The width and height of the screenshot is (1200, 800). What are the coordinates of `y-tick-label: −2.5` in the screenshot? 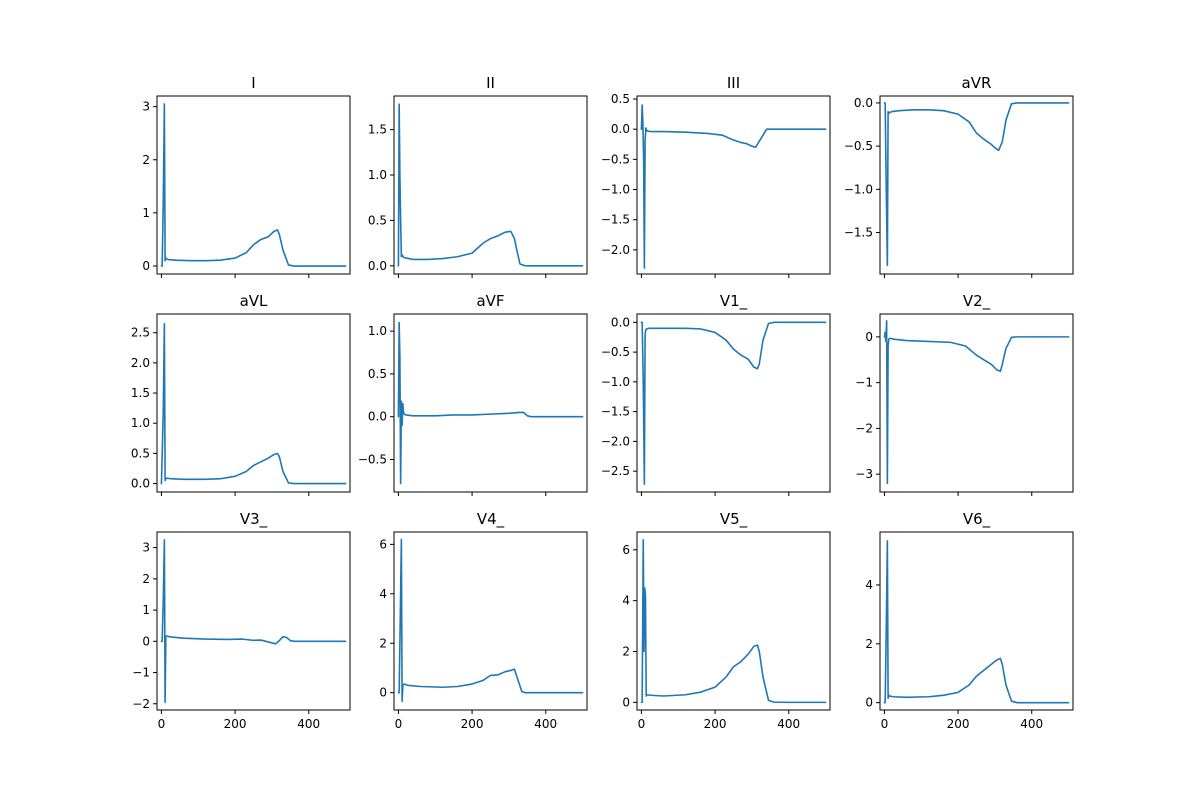 It's located at (615, 471).